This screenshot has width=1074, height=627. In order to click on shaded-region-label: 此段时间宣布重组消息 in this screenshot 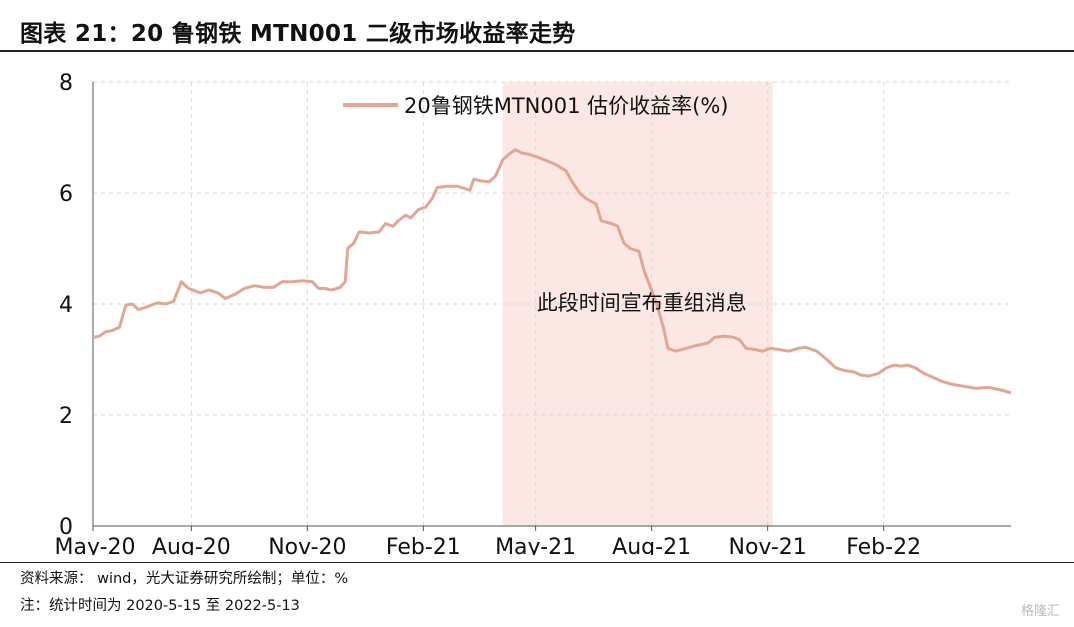, I will do `click(642, 303)`.